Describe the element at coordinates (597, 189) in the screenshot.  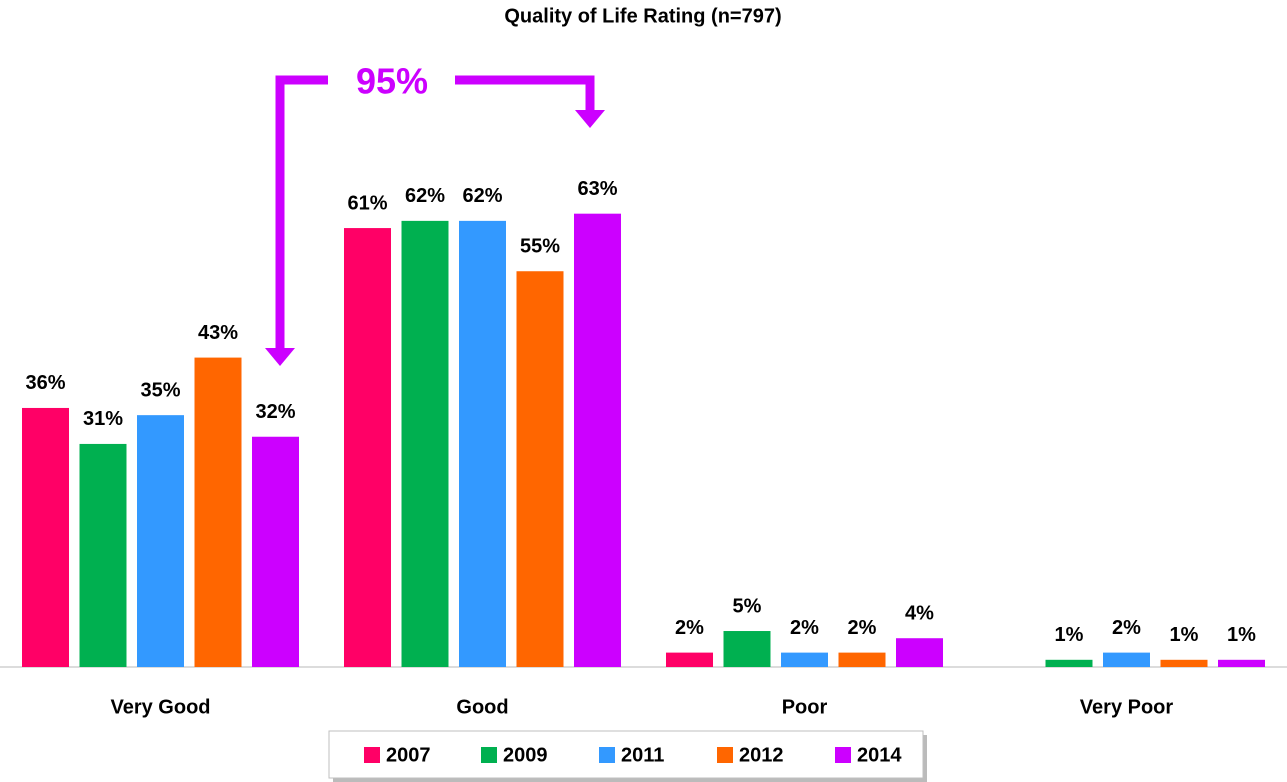
I see `data-label: 63%` at that location.